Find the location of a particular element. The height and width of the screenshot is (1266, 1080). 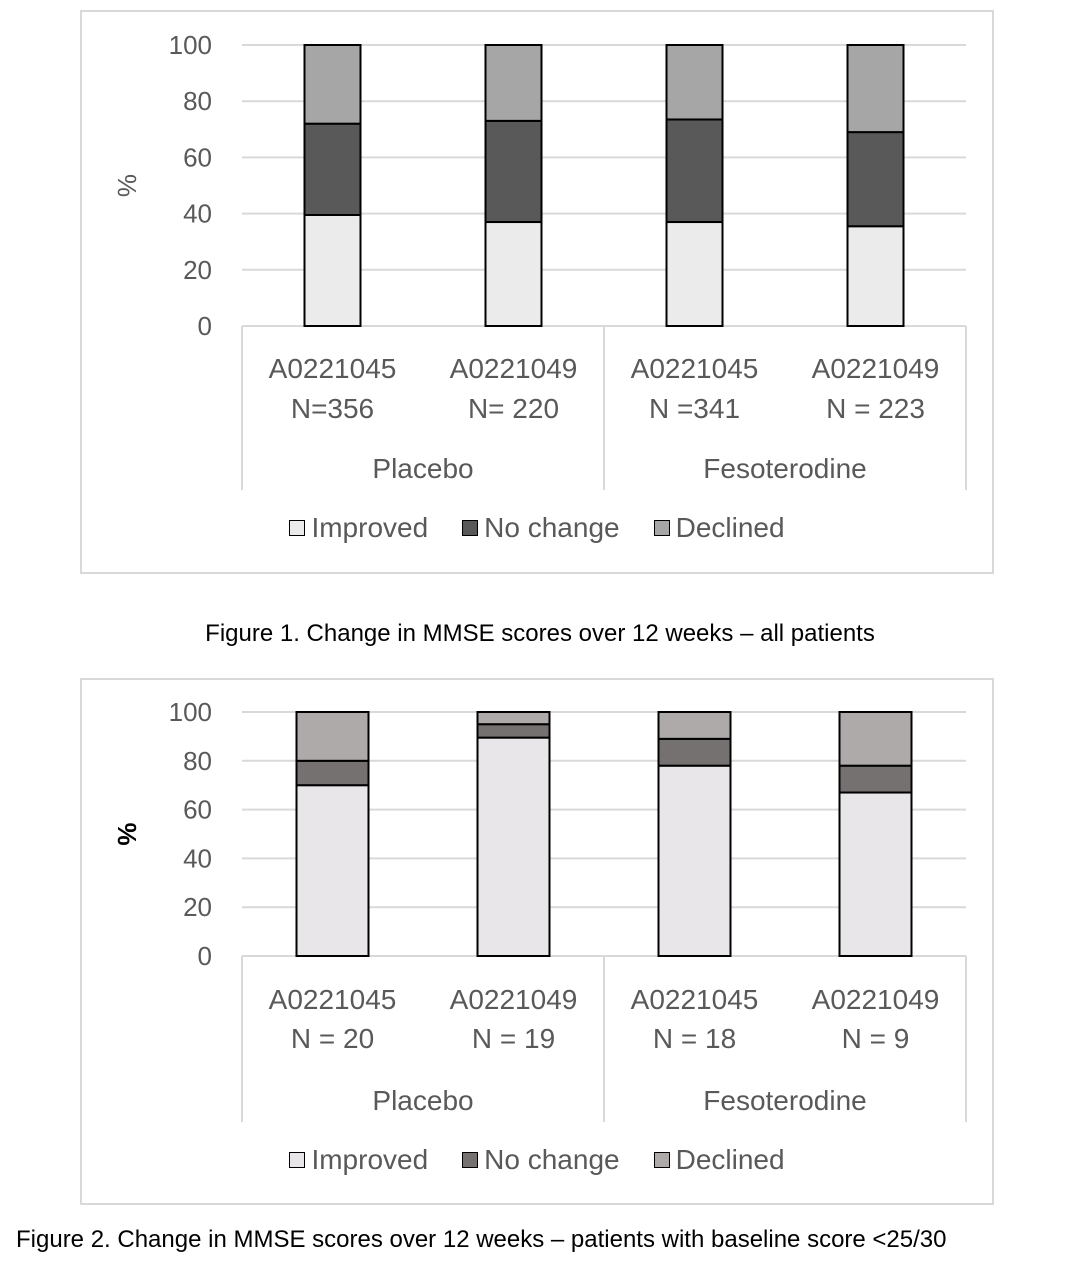

category-n-label: N = 9 is located at coordinates (876, 1038).